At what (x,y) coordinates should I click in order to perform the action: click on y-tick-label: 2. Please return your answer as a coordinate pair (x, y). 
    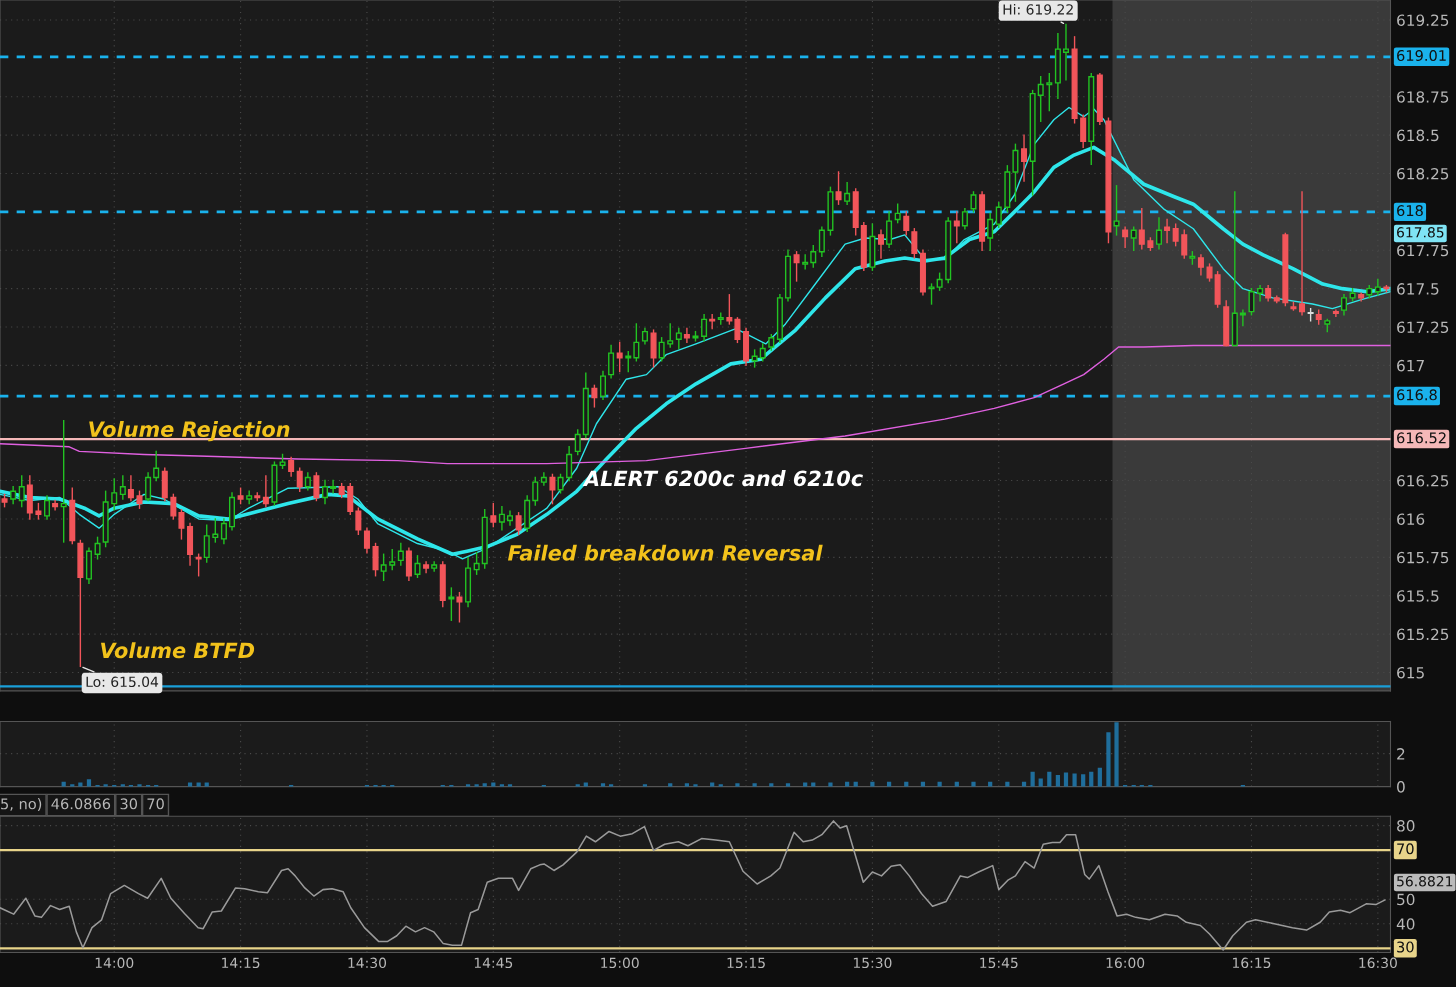
    Looking at the image, I should click on (1401, 754).